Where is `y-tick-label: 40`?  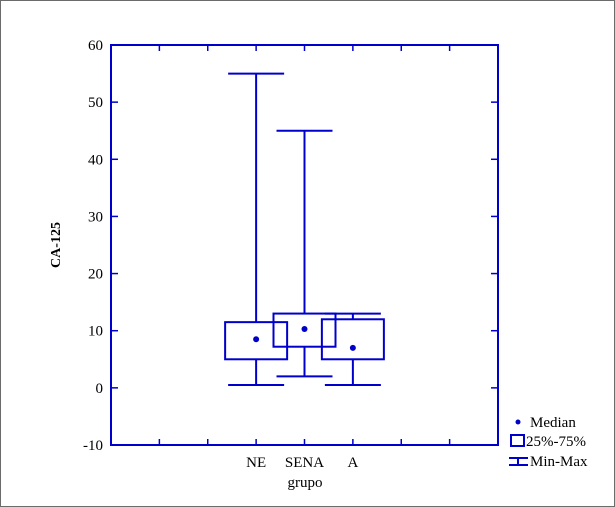 y-tick-label: 40 is located at coordinates (95, 160).